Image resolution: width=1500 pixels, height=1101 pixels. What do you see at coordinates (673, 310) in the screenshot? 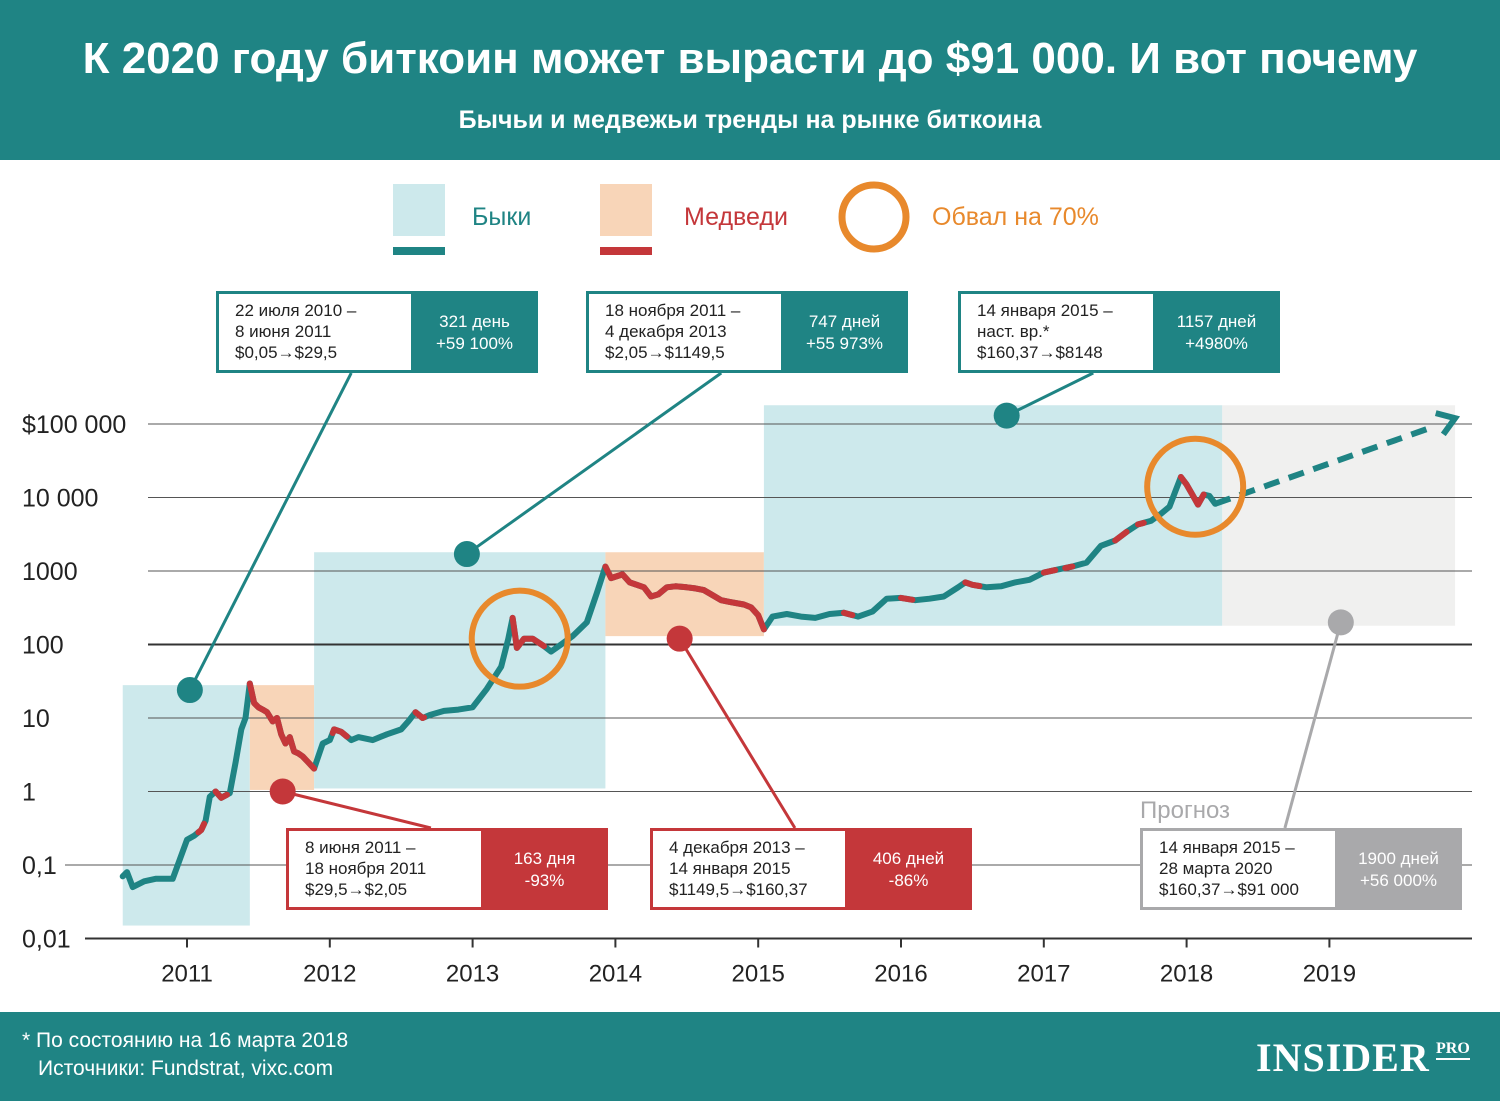
I see `callout-date-text: 18 ноября 2011 –` at bounding box center [673, 310].